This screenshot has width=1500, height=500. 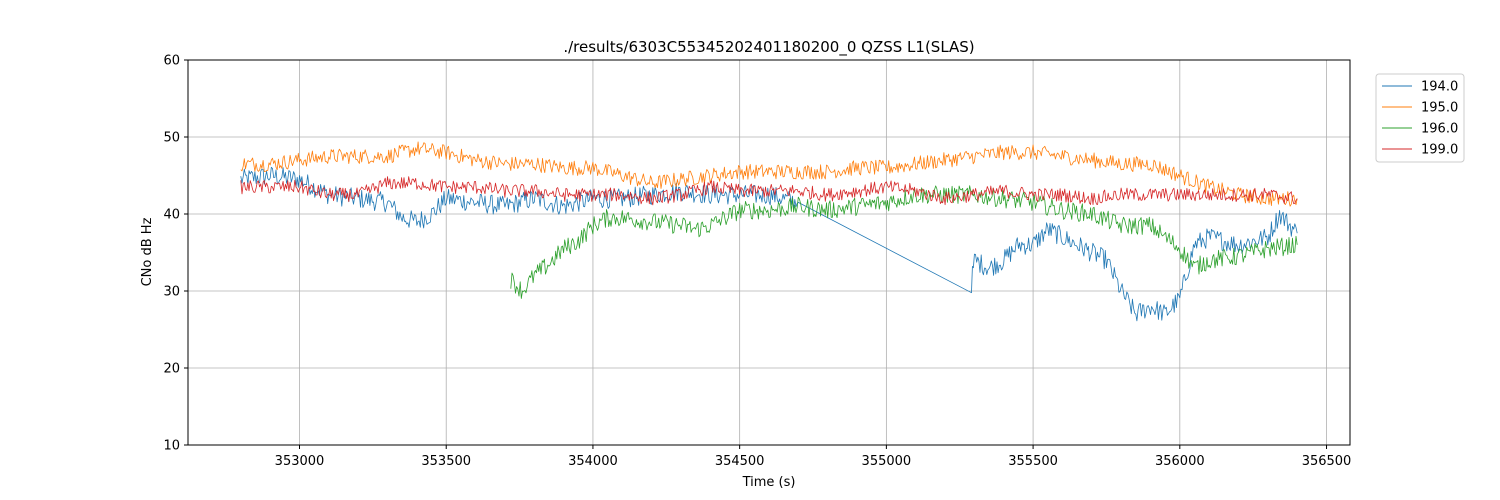 I want to click on x-tick-label: 355000, so click(x=887, y=461).